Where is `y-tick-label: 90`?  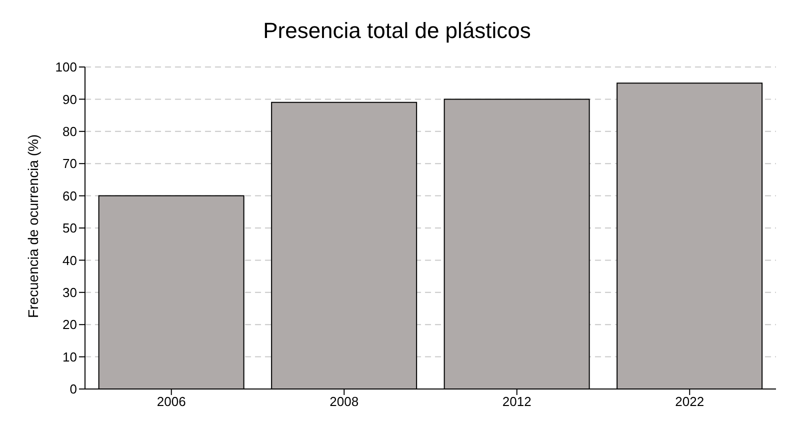
y-tick-label: 90 is located at coordinates (69, 99).